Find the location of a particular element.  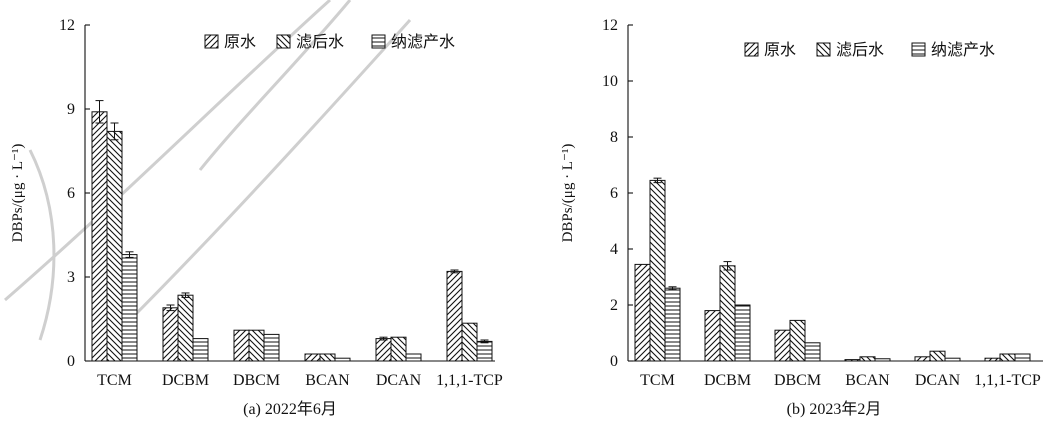

y-tick-label: 8 is located at coordinates (614, 137).